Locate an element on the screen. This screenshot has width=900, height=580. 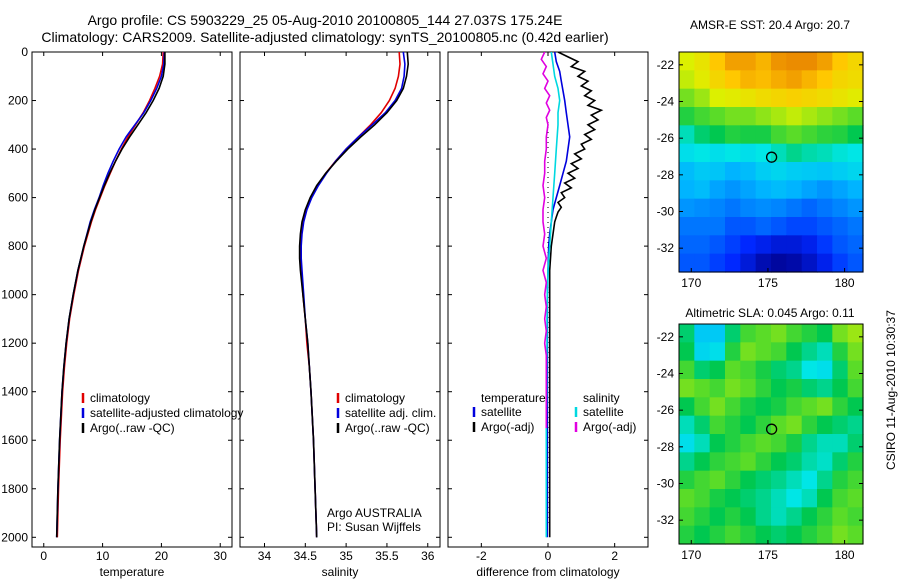
sst-map-ytick-label: -30 is located at coordinates (666, 212).